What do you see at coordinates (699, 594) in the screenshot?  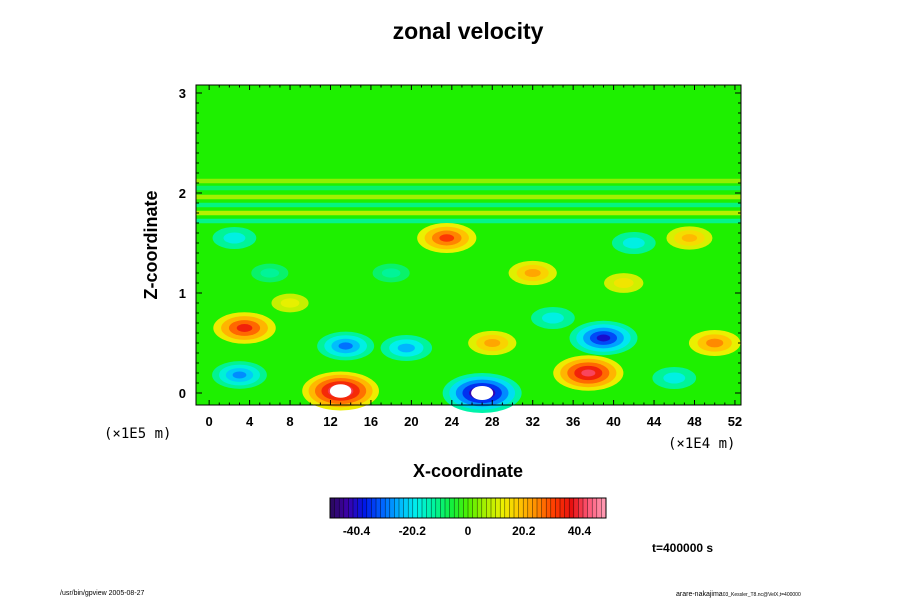 I see `footer-right-main: arare-nakajima` at bounding box center [699, 594].